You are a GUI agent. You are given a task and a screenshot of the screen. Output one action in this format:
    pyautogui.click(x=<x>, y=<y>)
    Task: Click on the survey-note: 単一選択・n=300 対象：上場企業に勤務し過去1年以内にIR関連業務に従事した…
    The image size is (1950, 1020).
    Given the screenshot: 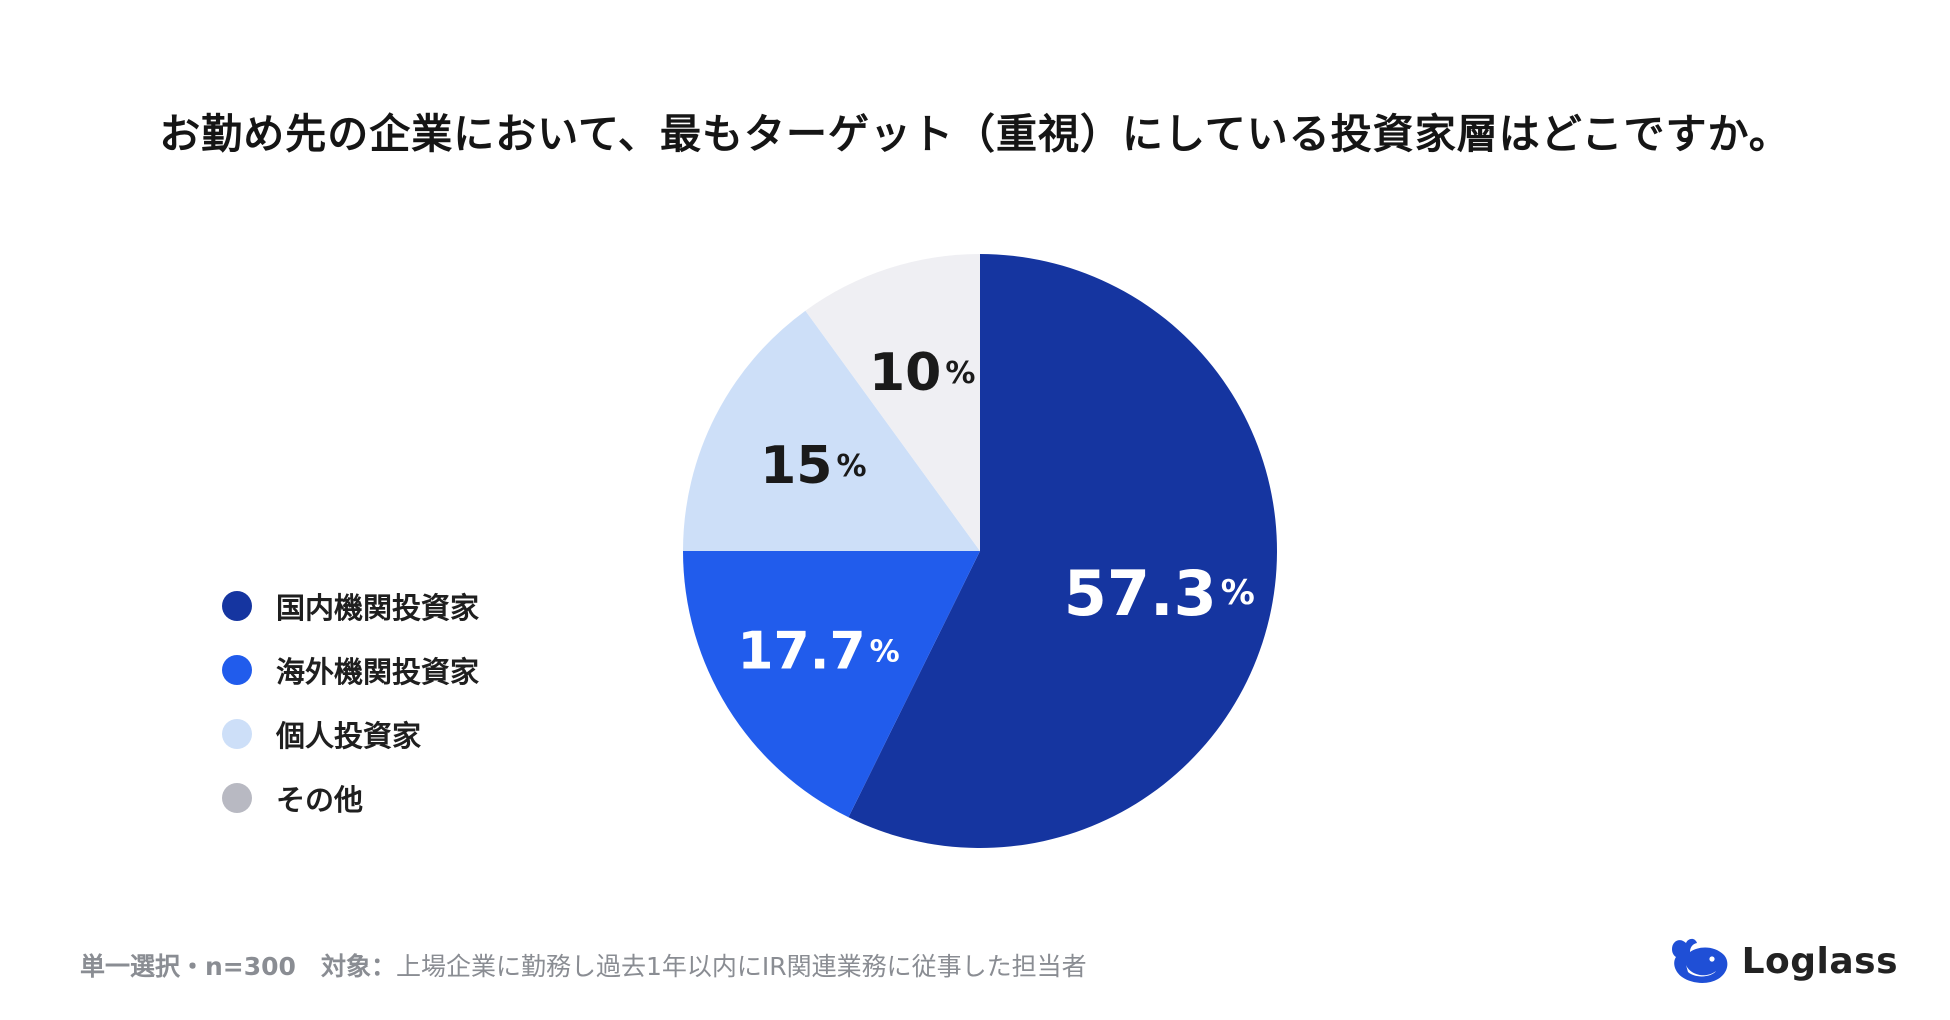 What is the action you would take?
    pyautogui.click(x=583, y=965)
    